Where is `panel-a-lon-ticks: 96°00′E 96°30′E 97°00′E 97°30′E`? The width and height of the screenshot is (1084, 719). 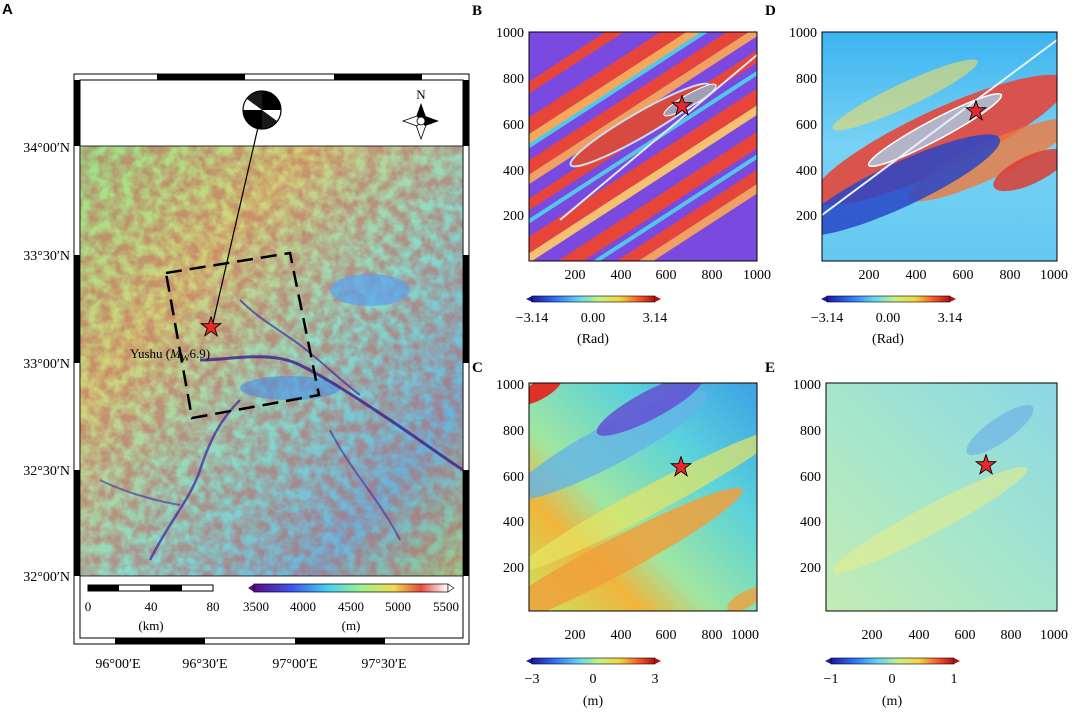
panel-a-lon-ticks: 96°00′E 96°30′E 97°00′E 97°30′E is located at coordinates (250, 664).